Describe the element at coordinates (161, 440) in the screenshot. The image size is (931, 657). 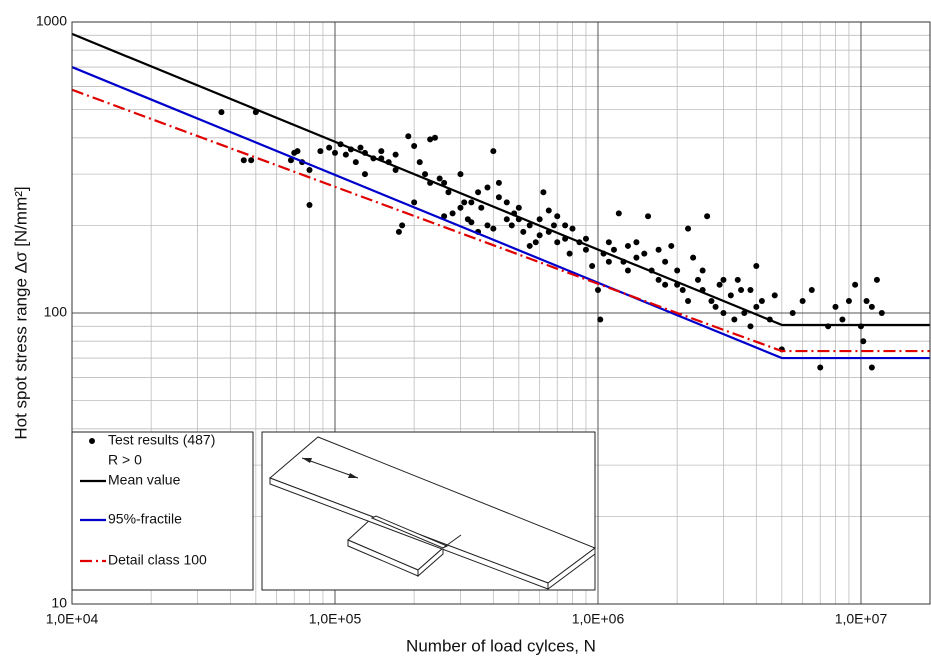
I see `legend-label: Test results (487)` at that location.